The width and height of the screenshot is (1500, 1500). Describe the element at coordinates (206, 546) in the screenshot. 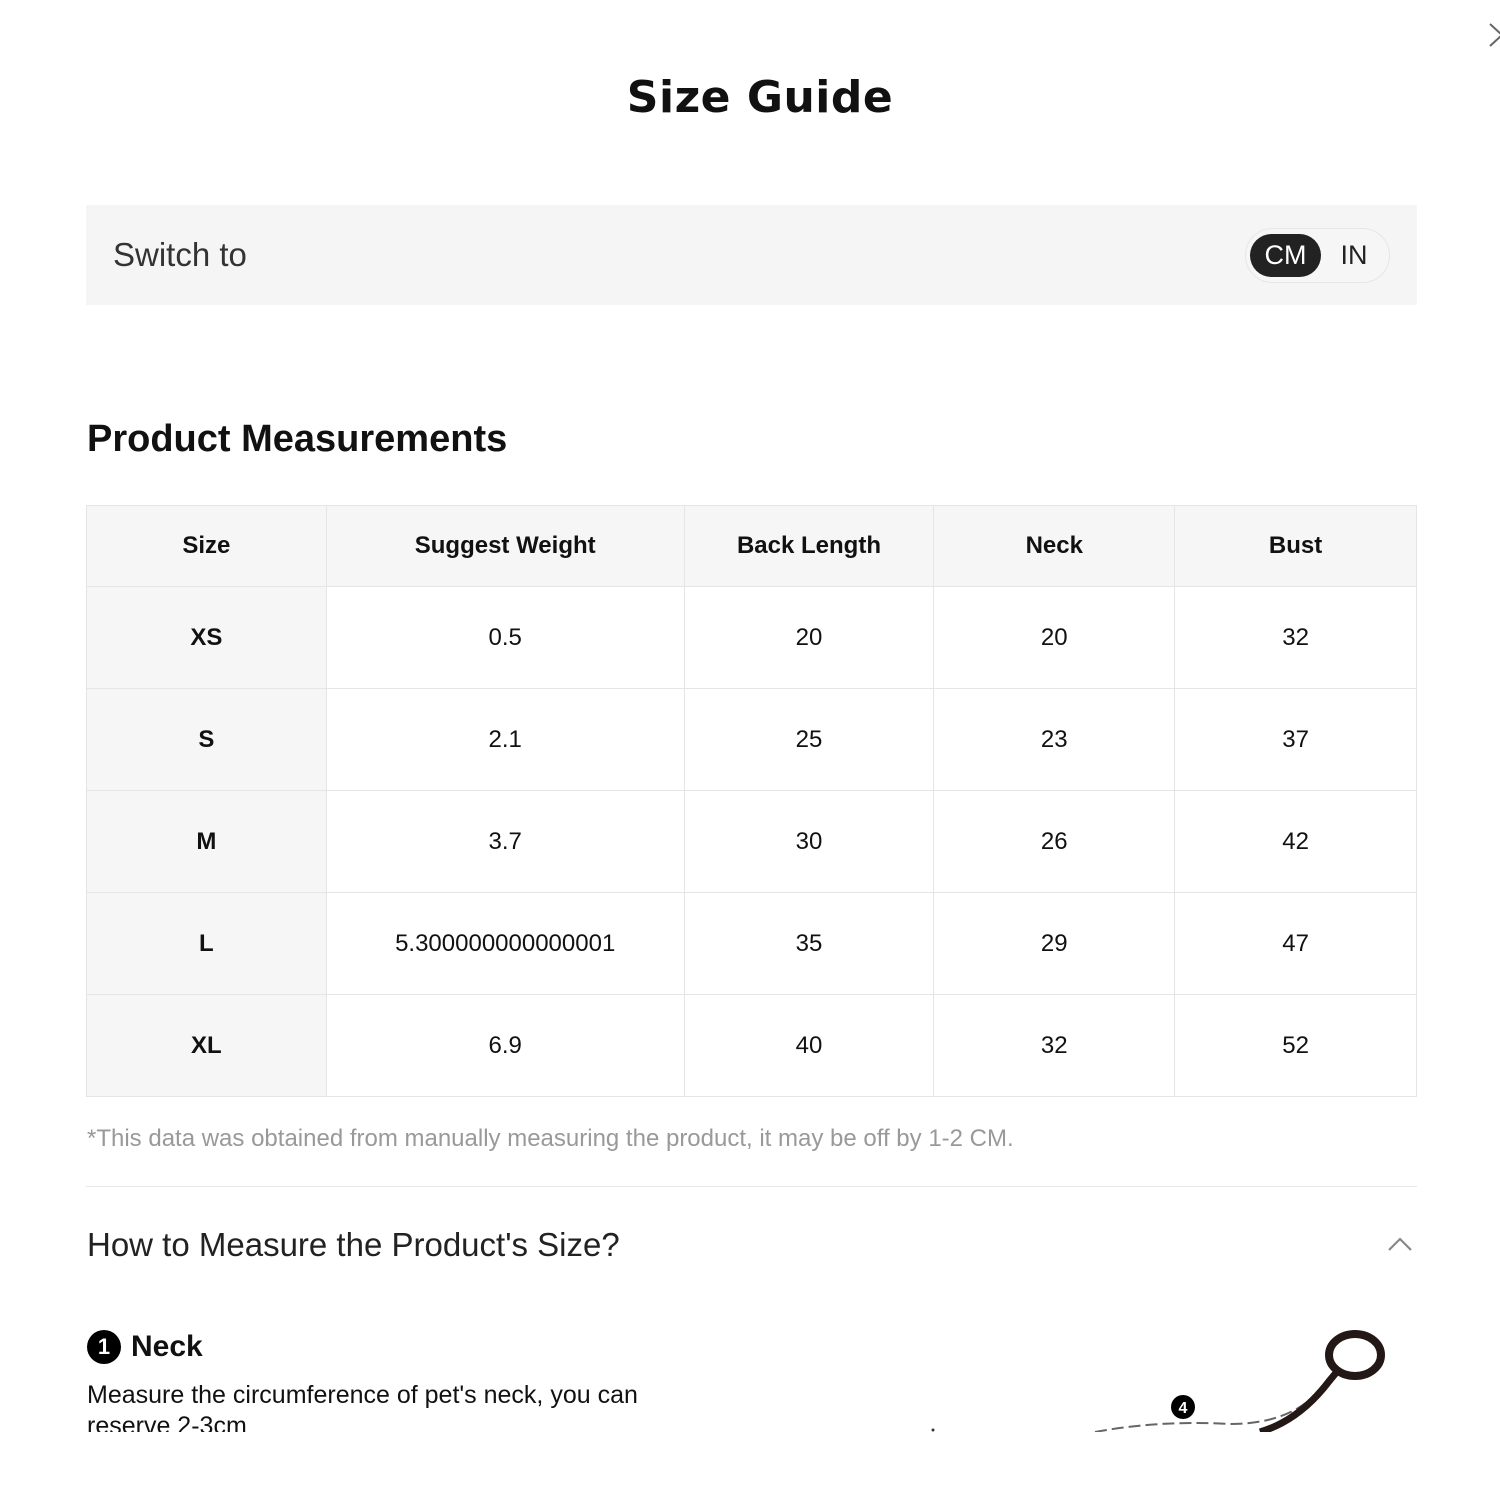

I see `column-header: Size` at that location.